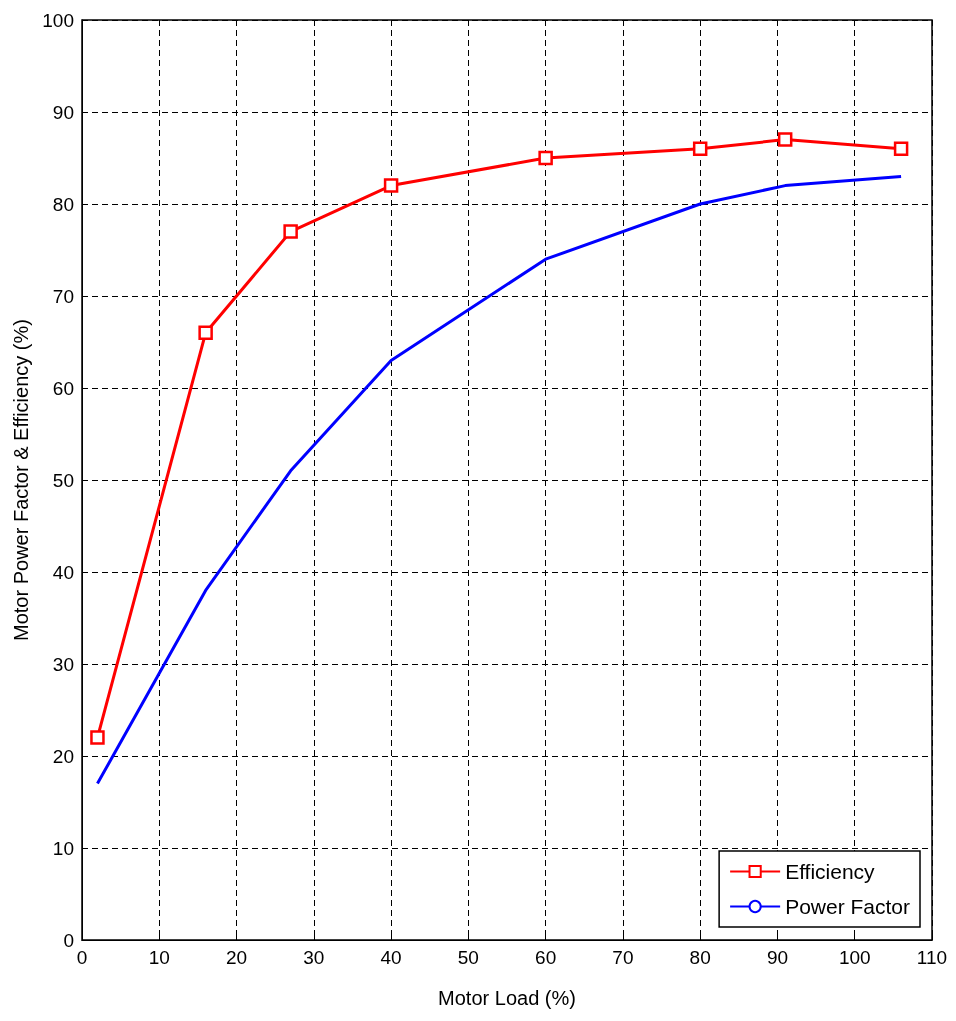  What do you see at coordinates (546, 957) in the screenshot?
I see `x-tick-label: 60` at bounding box center [546, 957].